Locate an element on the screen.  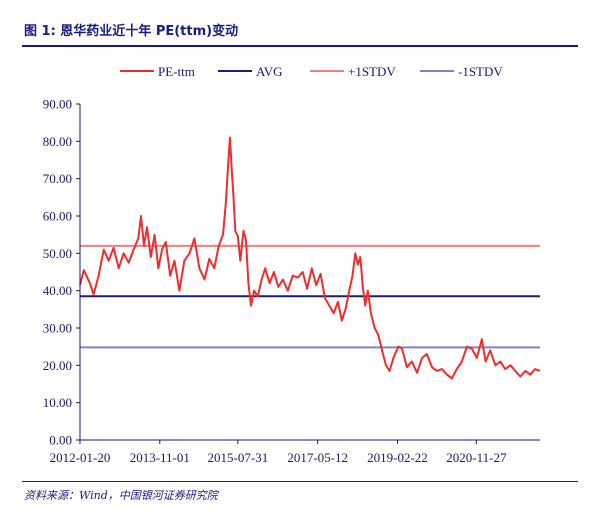
y-tick-label: 50.00 is located at coordinates (57, 253).